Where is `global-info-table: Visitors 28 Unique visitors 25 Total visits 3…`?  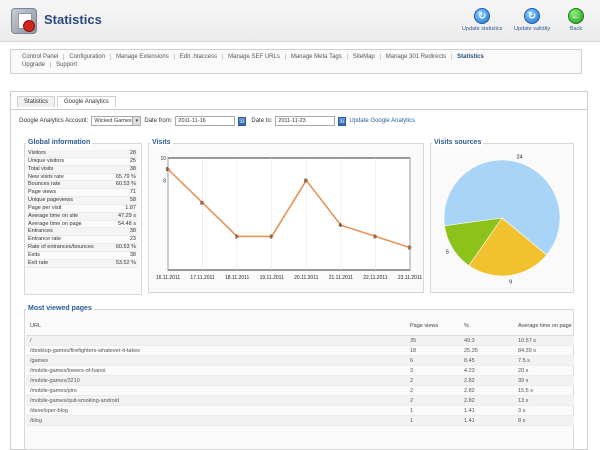 global-info-table: Visitors 28 Unique visitors 25 Total visits 3… is located at coordinates (82, 209).